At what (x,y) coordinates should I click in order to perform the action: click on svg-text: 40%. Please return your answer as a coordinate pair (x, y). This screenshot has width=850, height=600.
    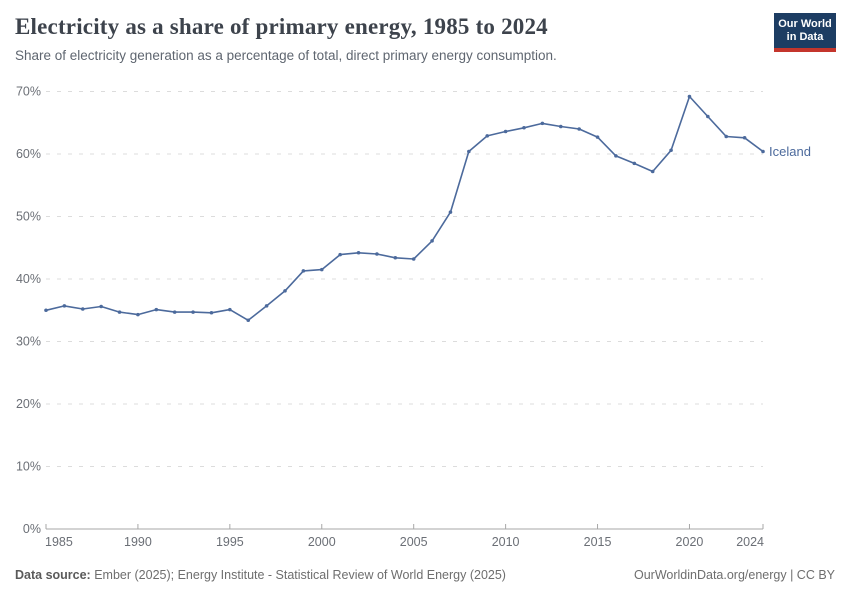
    Looking at the image, I should click on (28, 279).